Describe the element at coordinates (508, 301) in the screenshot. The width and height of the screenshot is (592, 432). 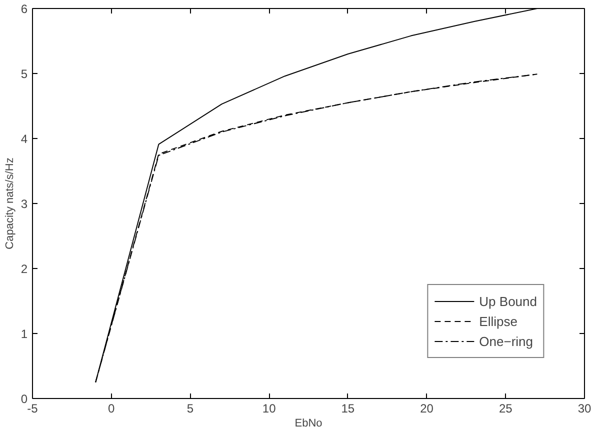
I see `legend-label: Up Bound` at that location.